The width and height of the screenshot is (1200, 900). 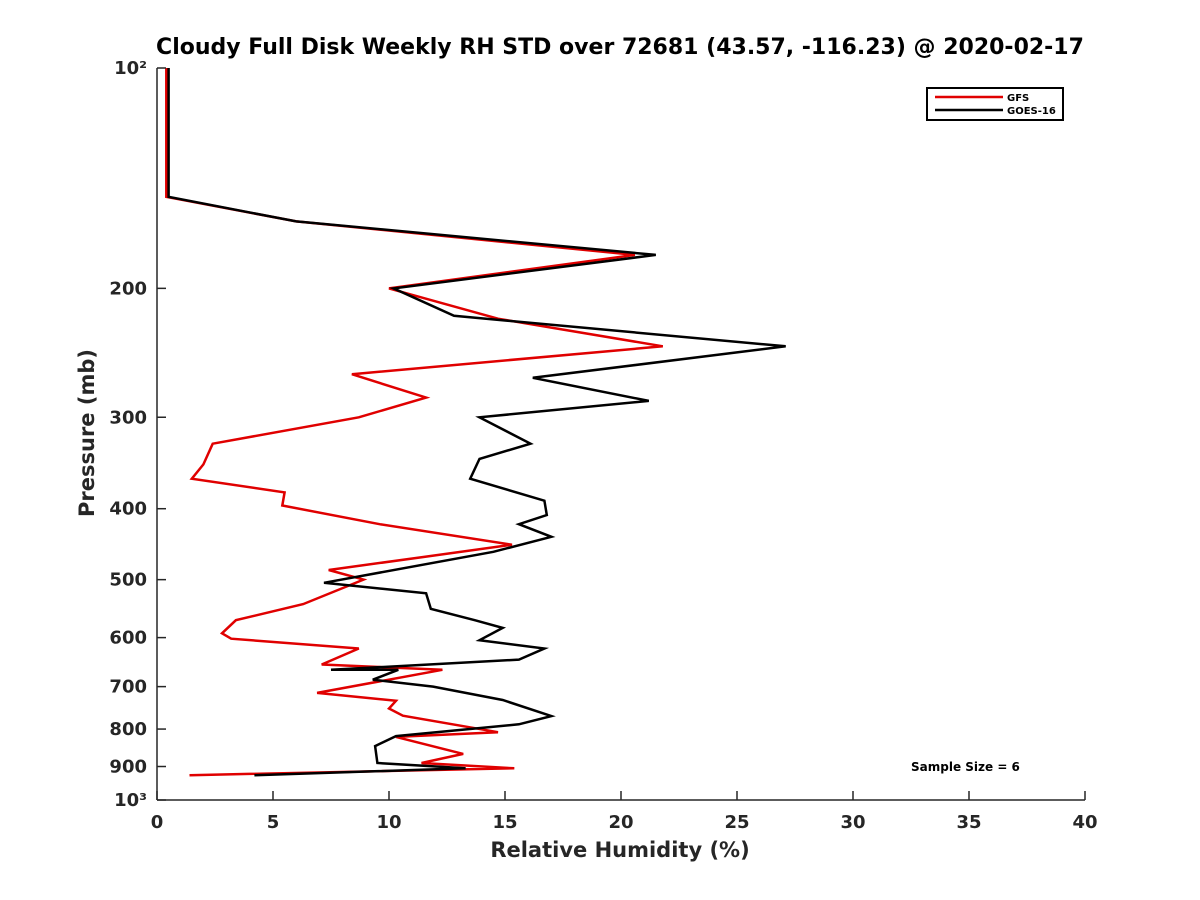 I want to click on y-tick-label: 900, so click(x=128, y=767).